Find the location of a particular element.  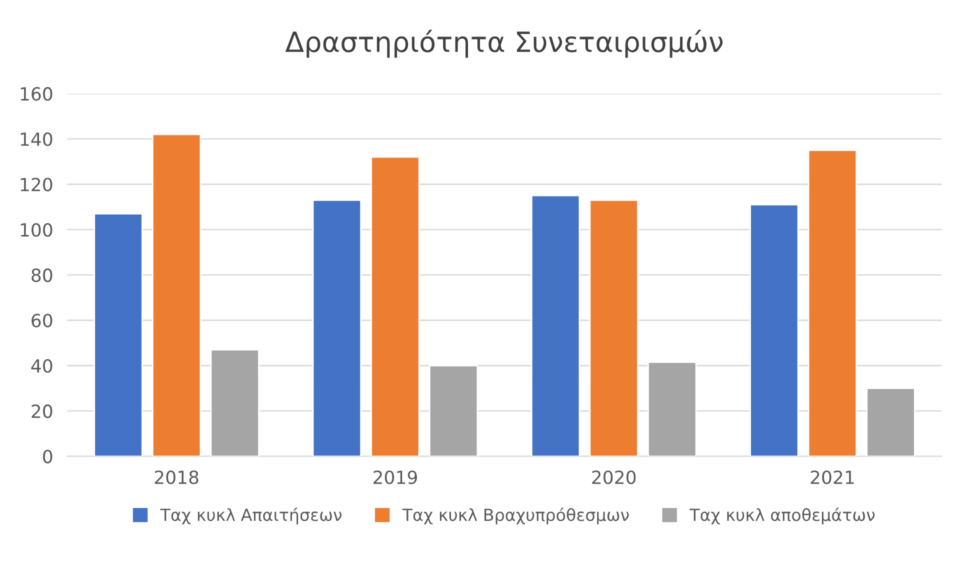

y-tick-label: 100 is located at coordinates (36, 230).